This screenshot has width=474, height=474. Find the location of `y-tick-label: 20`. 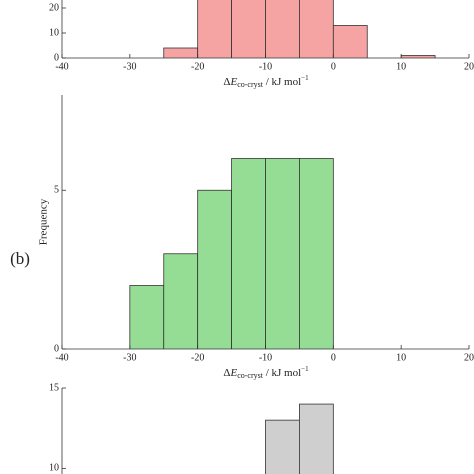

y-tick-label: 20 is located at coordinates (54, 7).